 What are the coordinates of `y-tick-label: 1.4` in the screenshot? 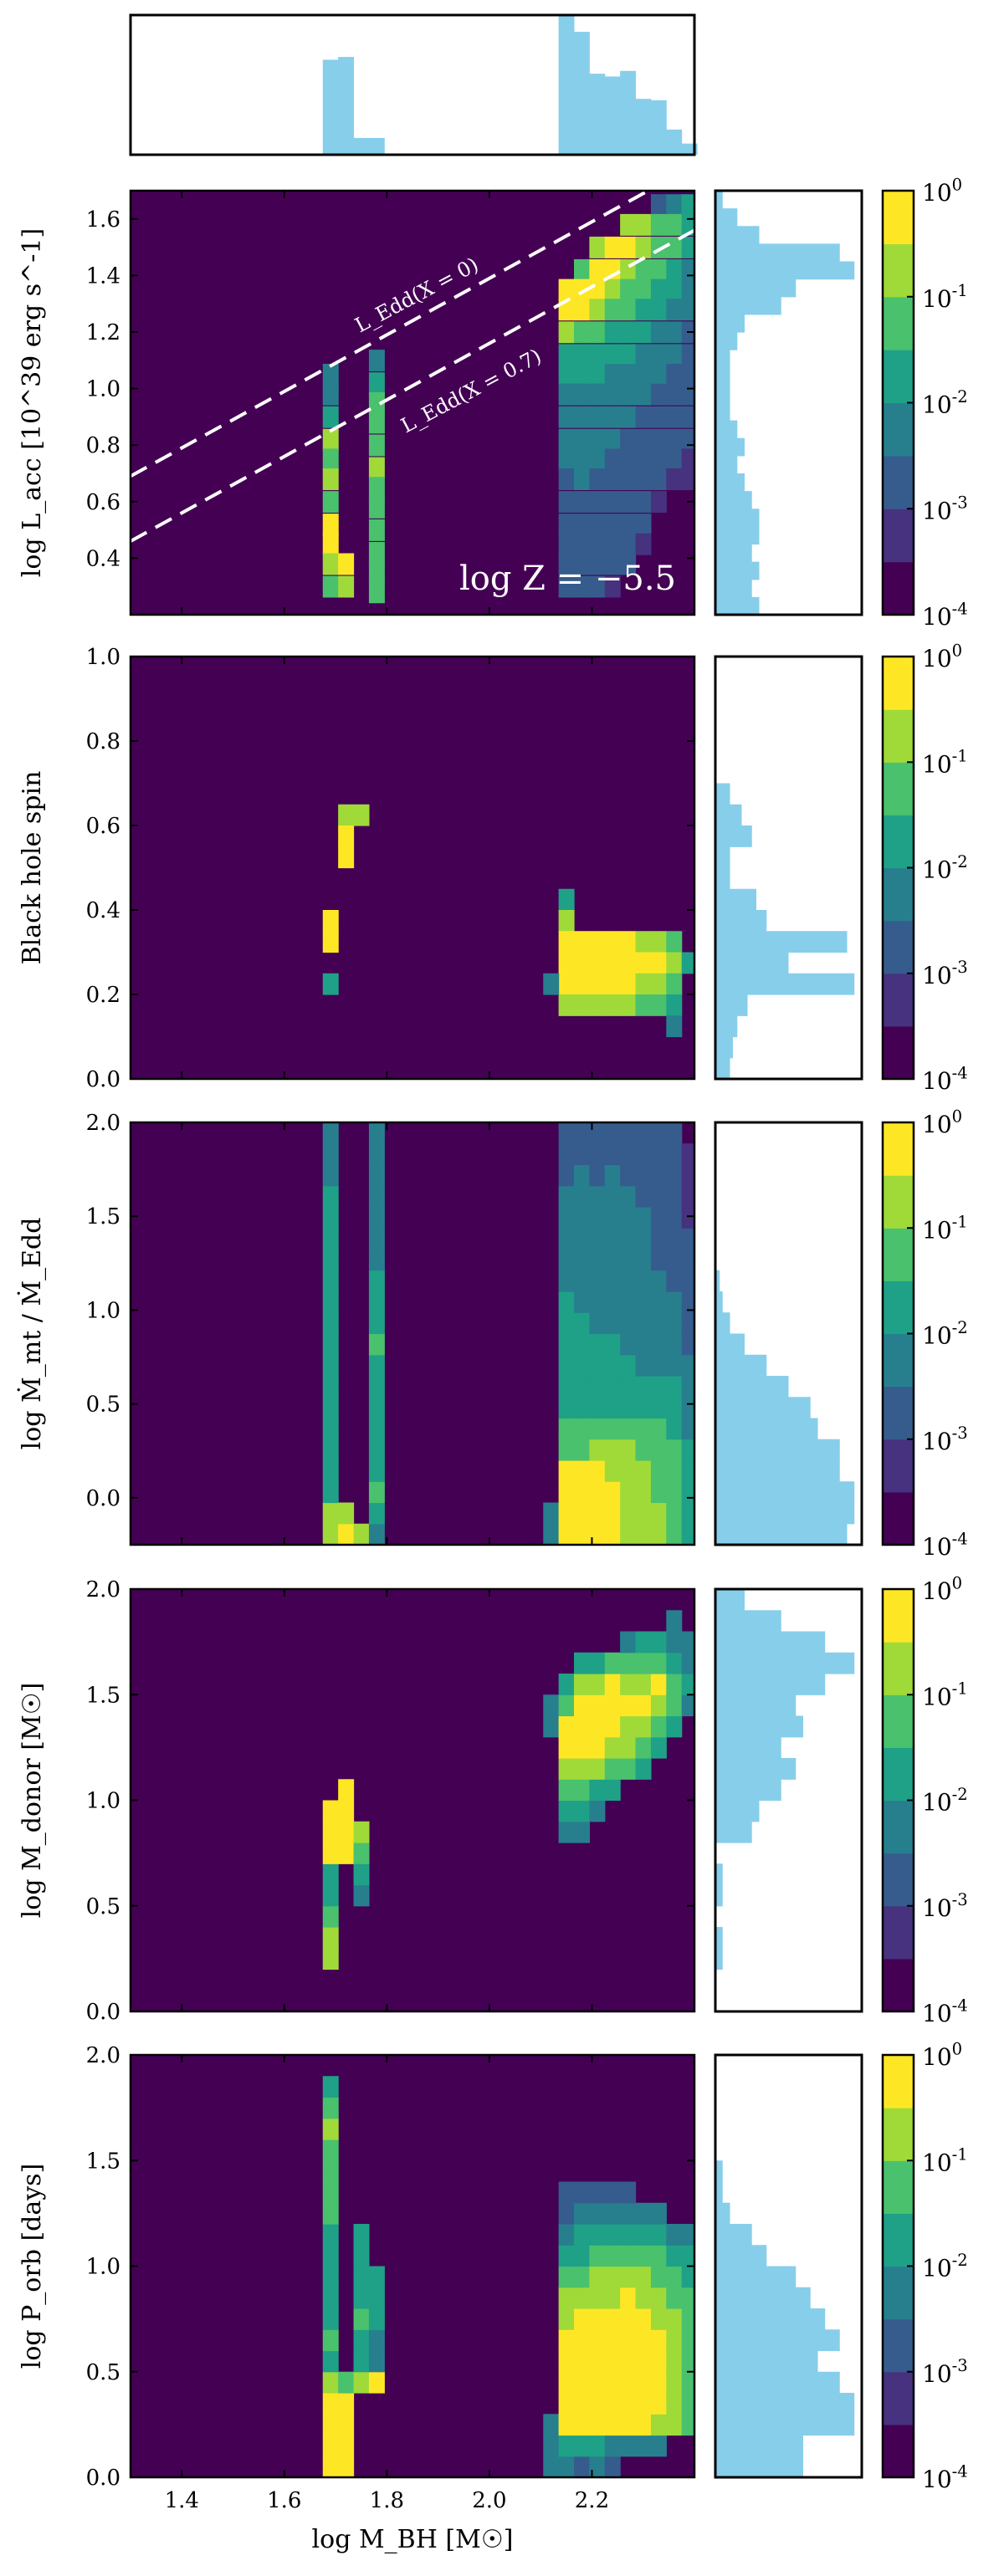 It's located at (103, 276).